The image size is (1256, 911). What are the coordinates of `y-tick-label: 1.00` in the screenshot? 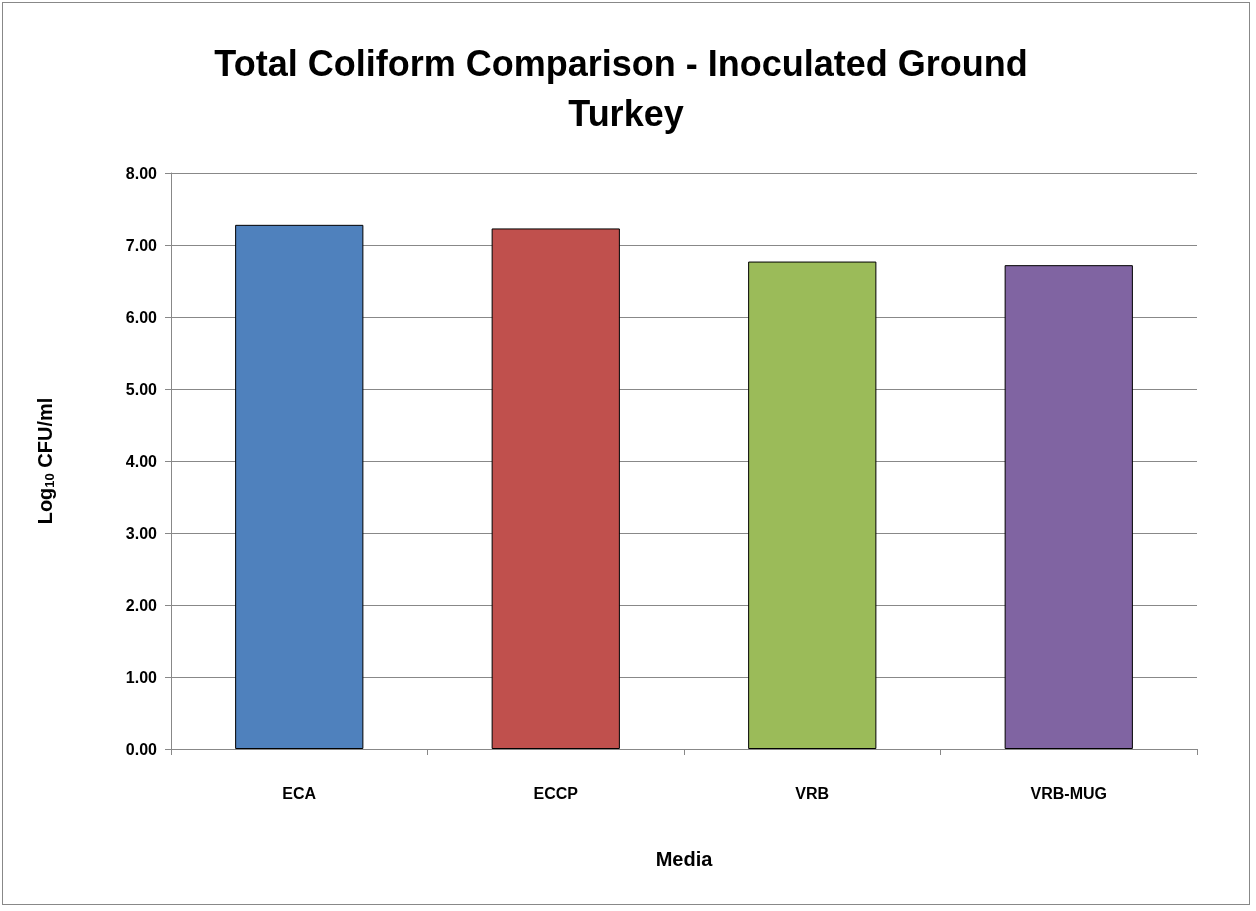 It's located at (141, 677).